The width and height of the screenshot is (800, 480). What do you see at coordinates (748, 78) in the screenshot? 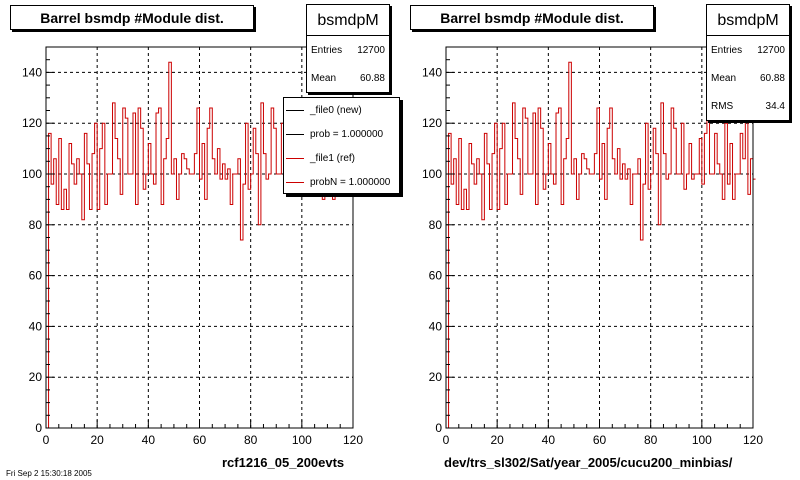
I see `stats-row-mean-right: Mean 60.88` at bounding box center [748, 78].